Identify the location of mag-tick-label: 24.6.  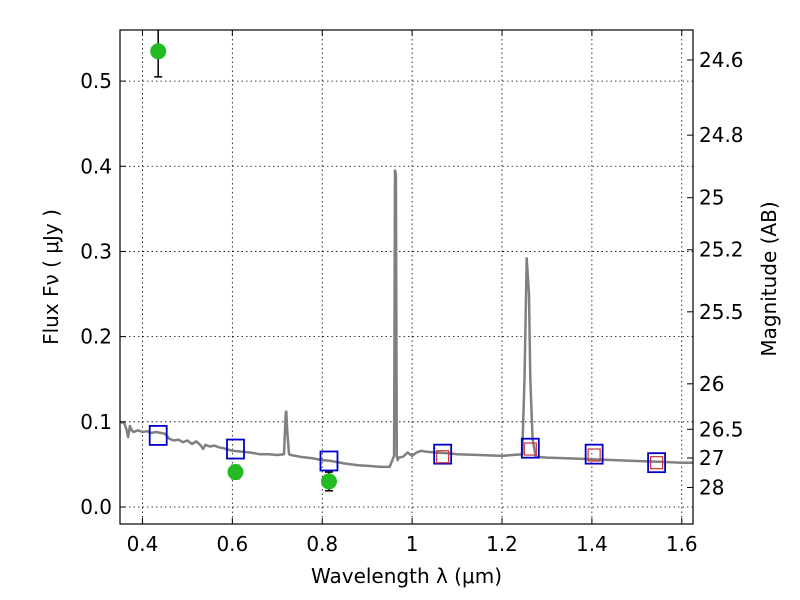
(721, 60).